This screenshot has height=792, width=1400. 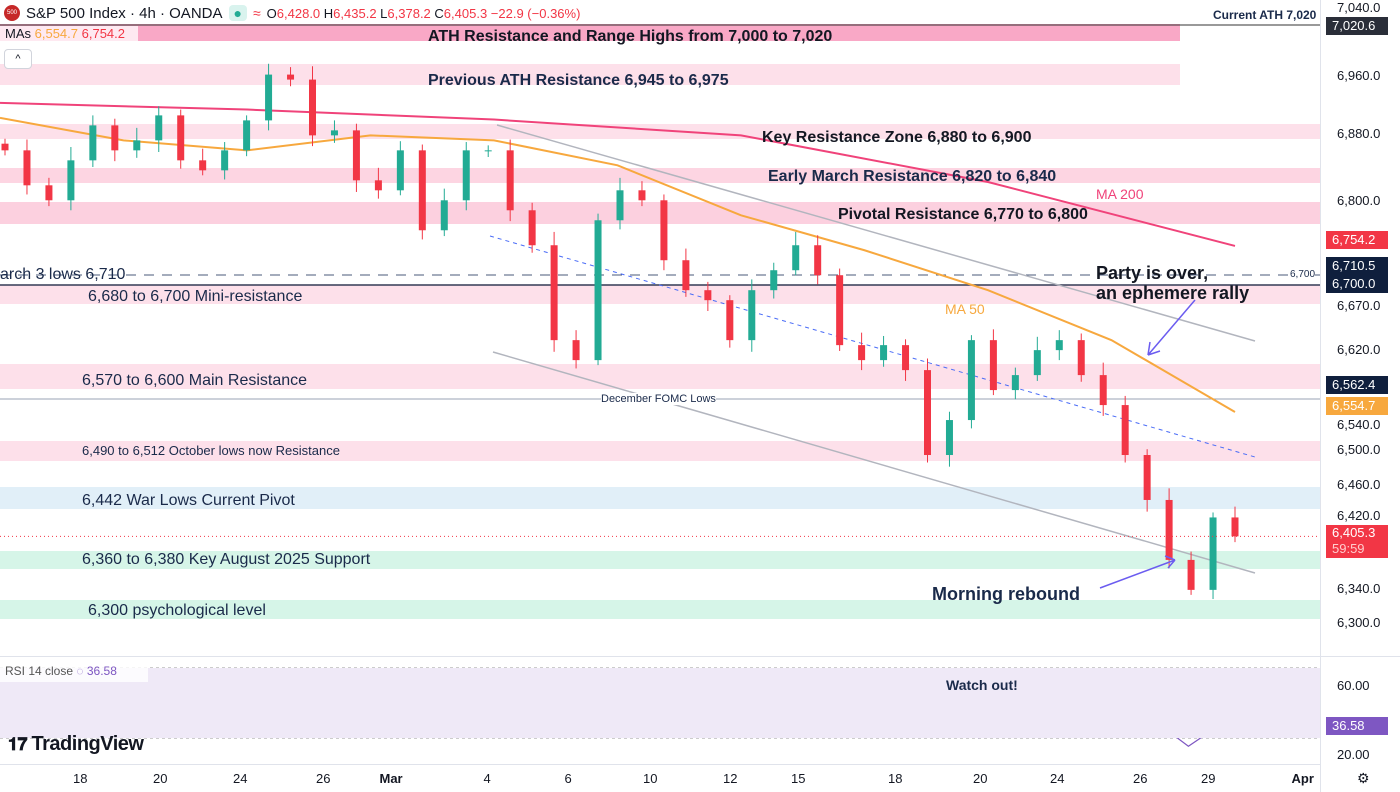 What do you see at coordinates (660, 703) in the screenshot?
I see `rsi-band` at bounding box center [660, 703].